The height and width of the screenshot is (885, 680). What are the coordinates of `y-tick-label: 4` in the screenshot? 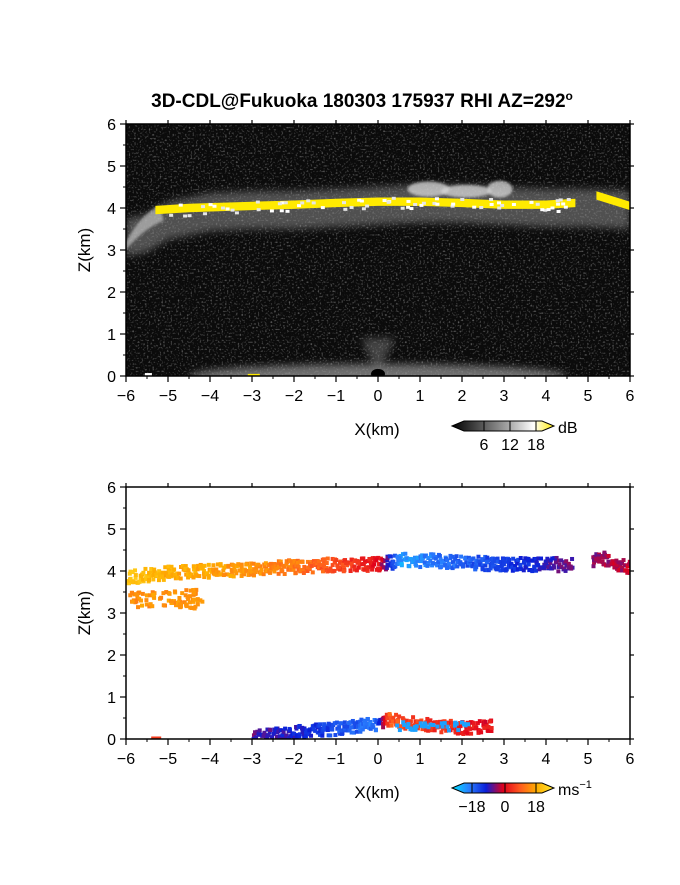 It's located at (111, 209).